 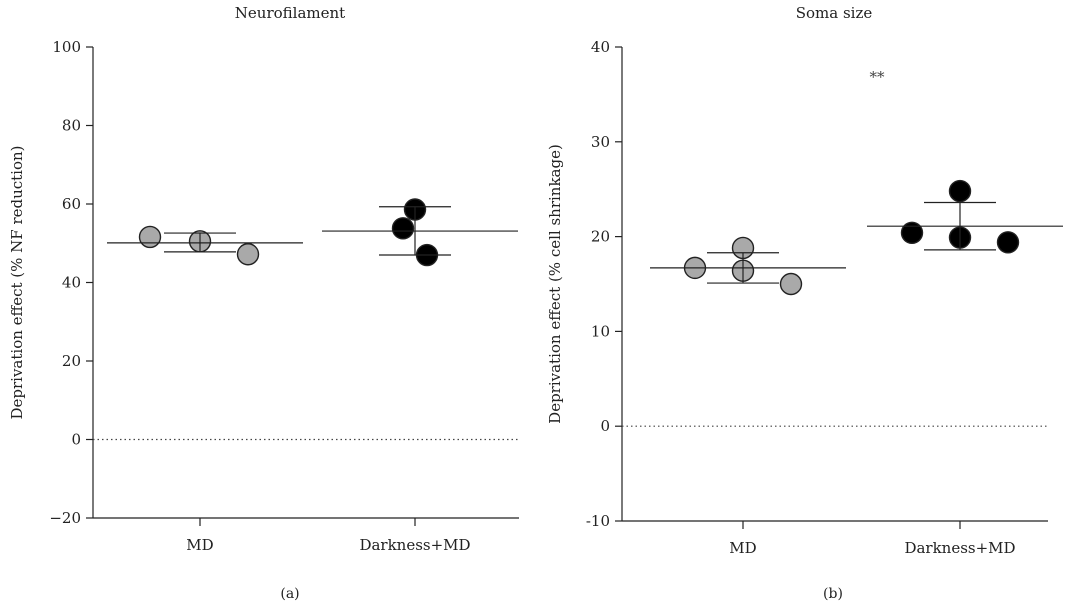 I want to click on y-tick-label: 10, so click(x=600, y=331).